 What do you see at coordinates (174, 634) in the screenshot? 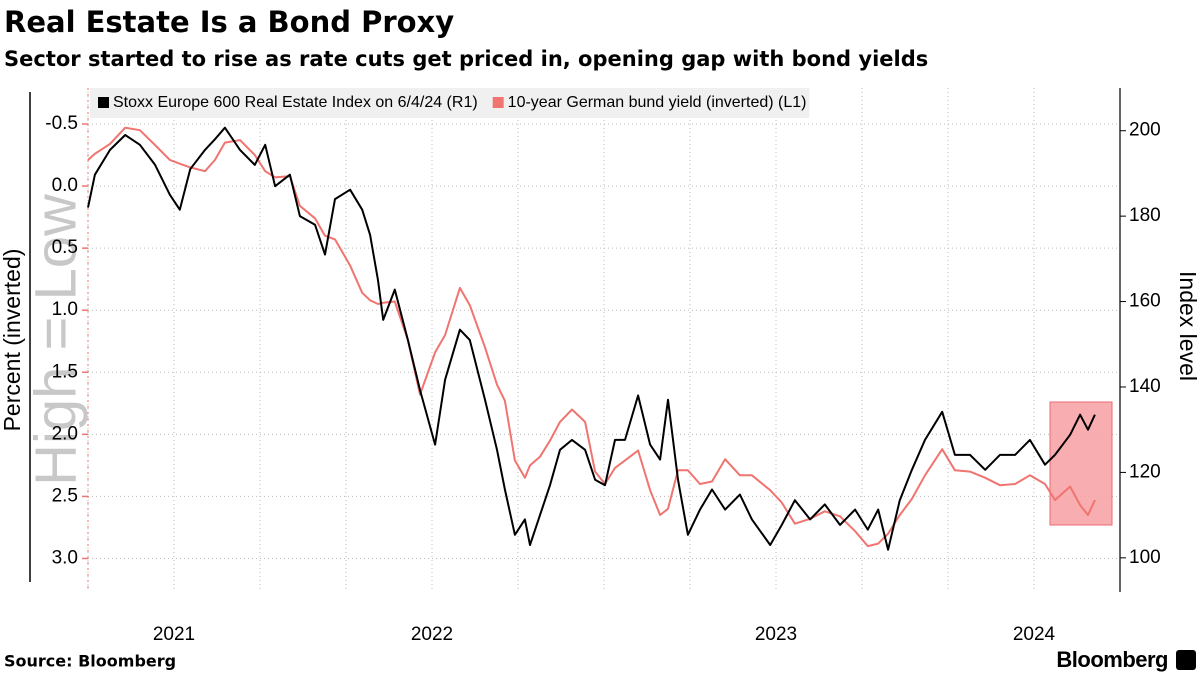
I see `x-tick-label: 2021` at bounding box center [174, 634].